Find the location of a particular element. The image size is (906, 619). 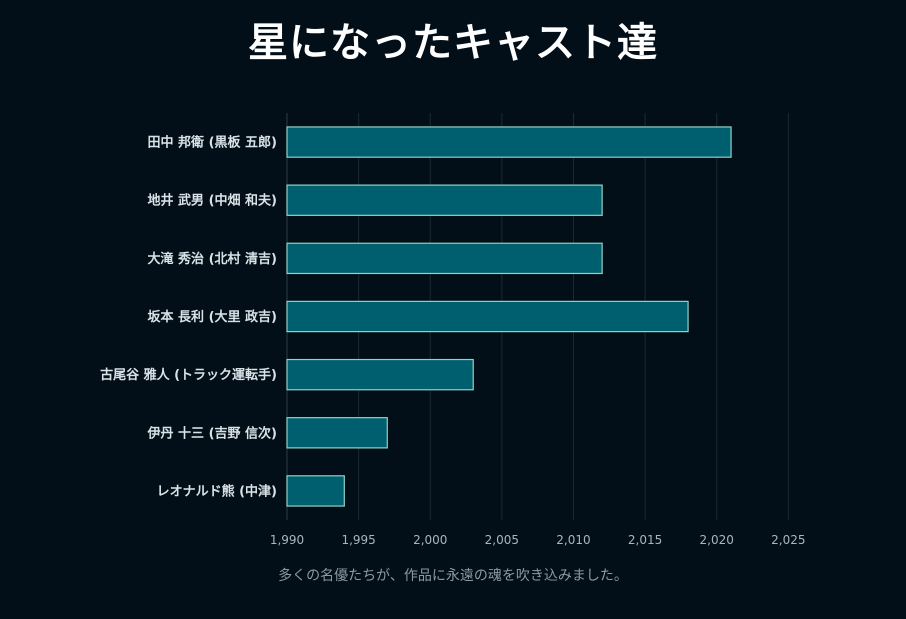

x-tick-label: 1,990 is located at coordinates (287, 540).